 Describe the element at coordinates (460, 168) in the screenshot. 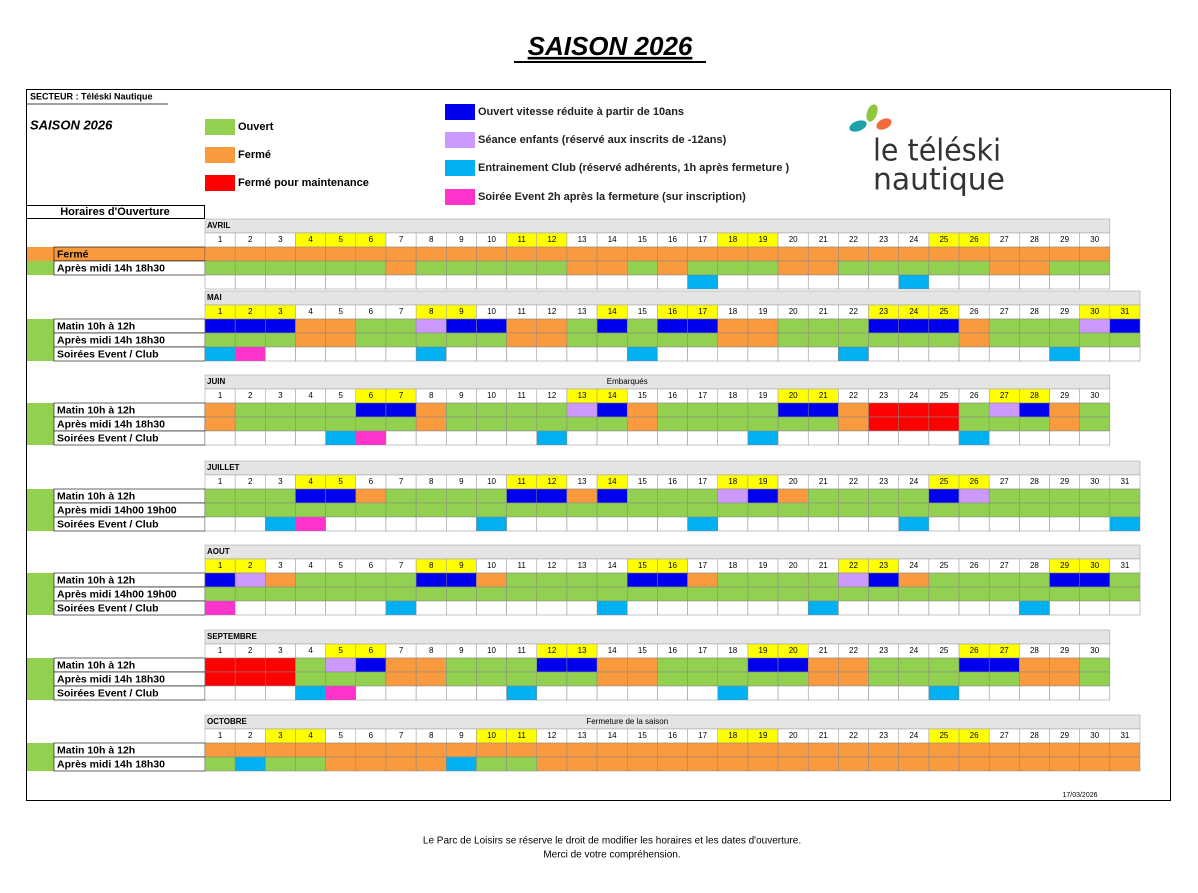

I see `legend-swatch` at that location.